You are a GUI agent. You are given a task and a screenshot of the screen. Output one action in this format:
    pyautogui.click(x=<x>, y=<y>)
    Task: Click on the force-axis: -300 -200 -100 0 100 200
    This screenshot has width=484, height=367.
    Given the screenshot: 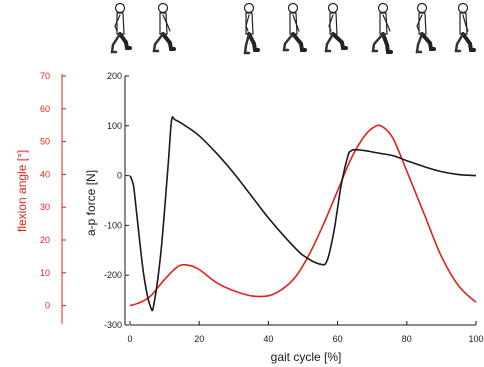 What is the action you would take?
    pyautogui.click(x=116, y=200)
    